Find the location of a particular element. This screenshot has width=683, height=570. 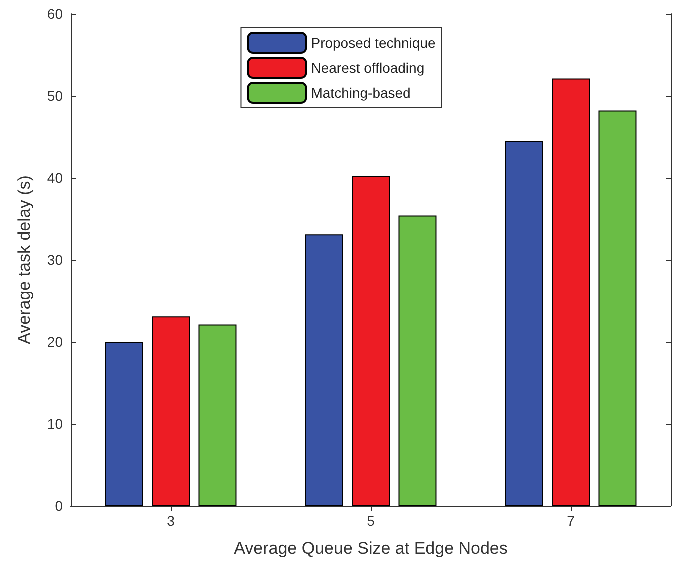

legend-label: Matching-based is located at coordinates (361, 93).